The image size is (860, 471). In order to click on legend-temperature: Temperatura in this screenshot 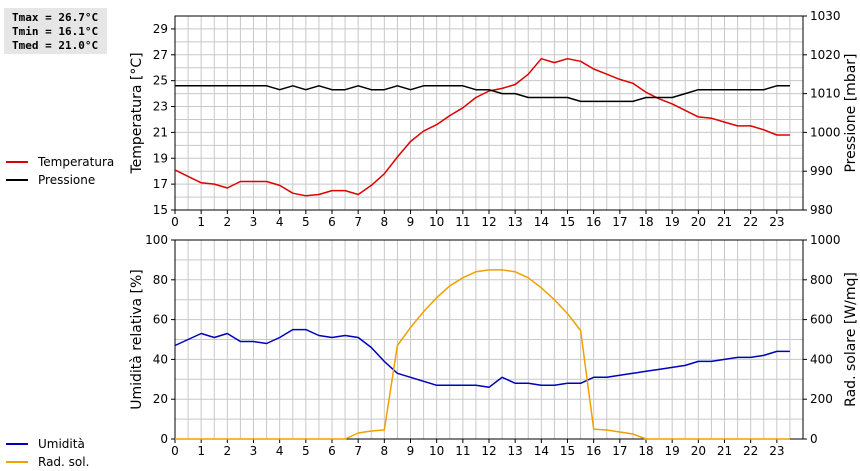, I will do `click(60, 162)`.